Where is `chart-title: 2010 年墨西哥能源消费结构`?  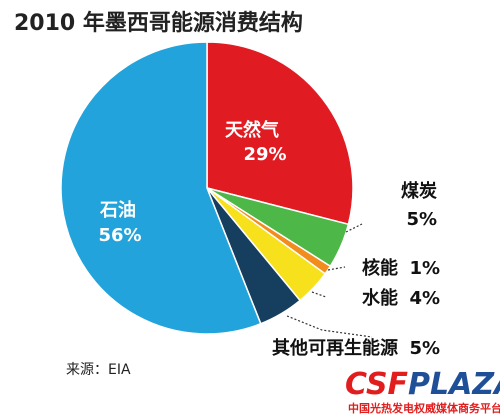 chart-title: 2010 年墨西哥能源消费结构 is located at coordinates (158, 23).